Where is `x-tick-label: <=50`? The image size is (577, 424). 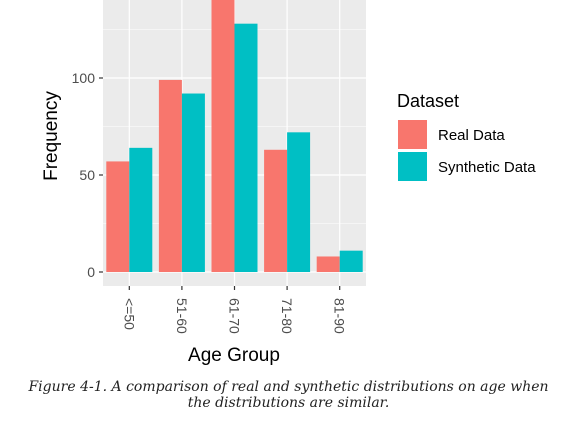
x-tick-label: <=50 is located at coordinates (129, 314).